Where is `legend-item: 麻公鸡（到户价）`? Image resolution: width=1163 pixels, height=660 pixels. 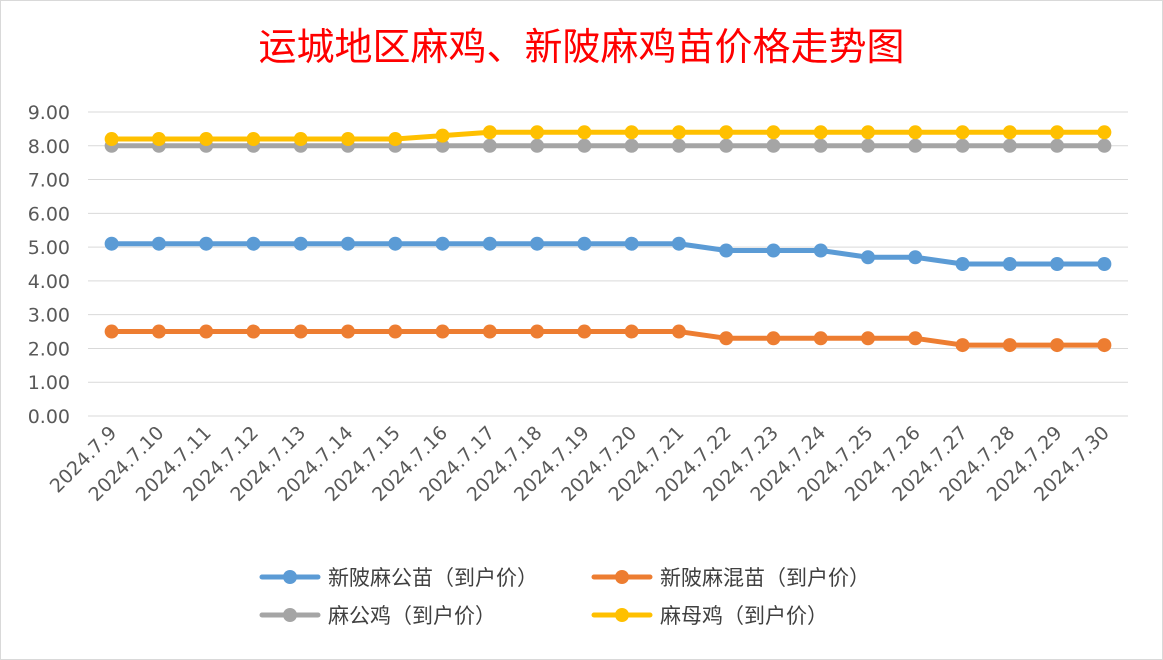 legend-item: 麻公鸡（到户价） is located at coordinates (377, 616).